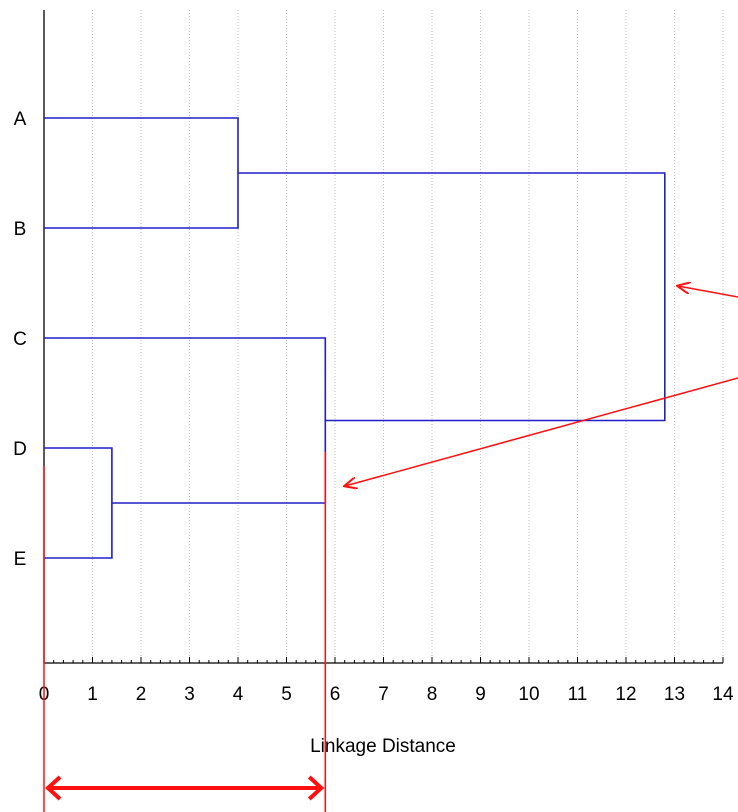 The image size is (738, 812). I want to click on leaf-label-a: A, so click(20, 119).